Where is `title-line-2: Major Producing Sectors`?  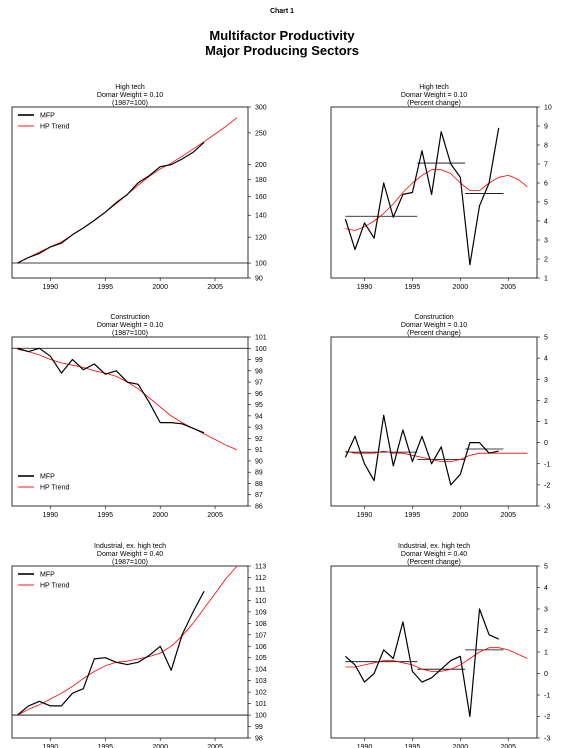
title-line-2: Major Producing Sectors is located at coordinates (282, 50).